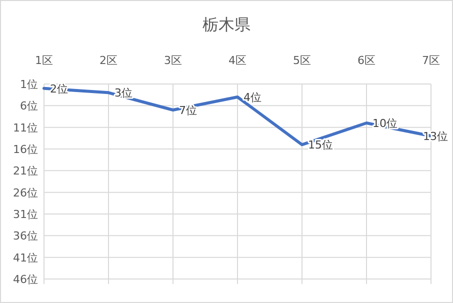  Describe the element at coordinates (109, 60) in the screenshot. I see `x-tick-label: 2区` at that location.